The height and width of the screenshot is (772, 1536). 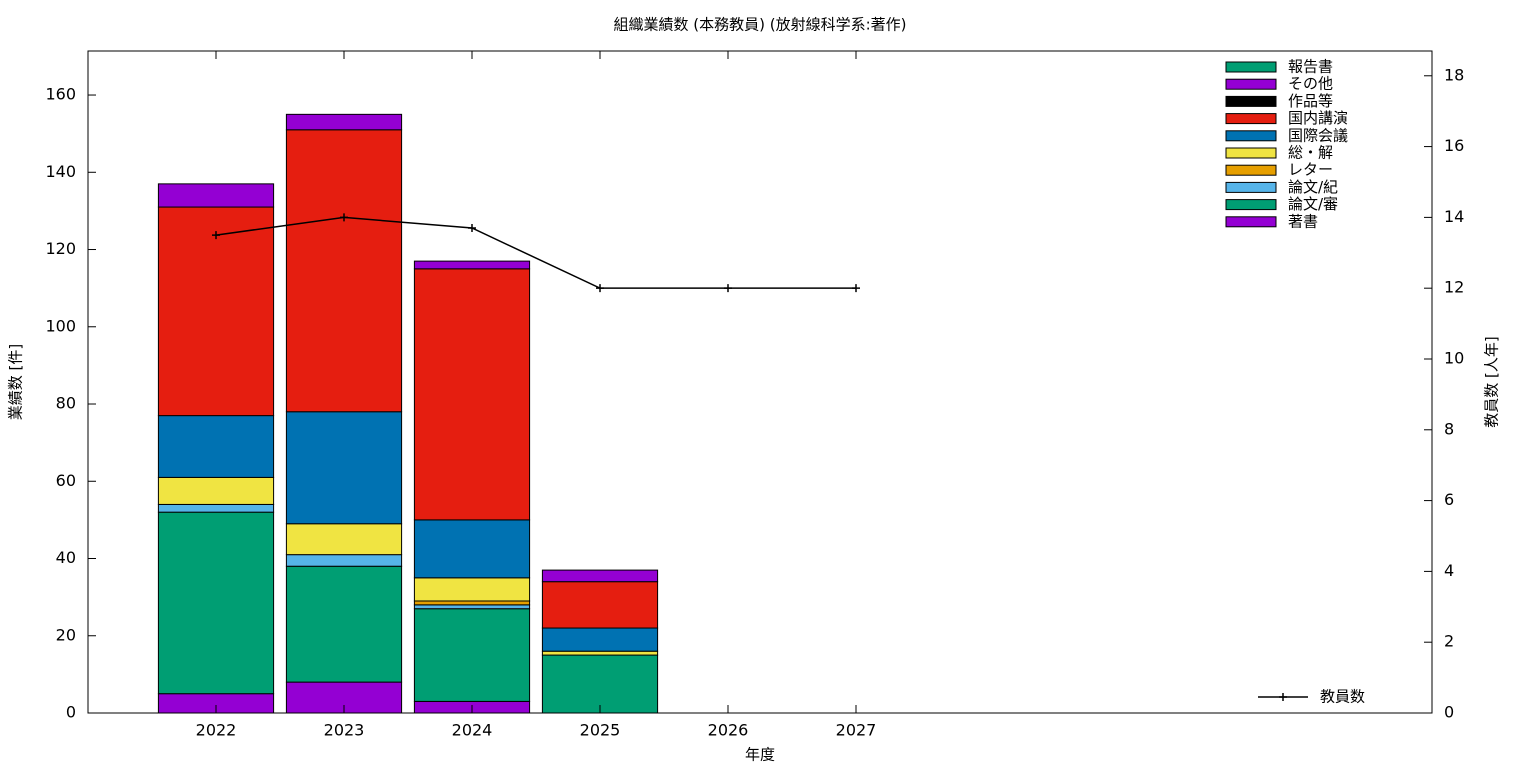 What do you see at coordinates (1449, 570) in the screenshot?
I see `y2-tick-label: 4` at bounding box center [1449, 570].